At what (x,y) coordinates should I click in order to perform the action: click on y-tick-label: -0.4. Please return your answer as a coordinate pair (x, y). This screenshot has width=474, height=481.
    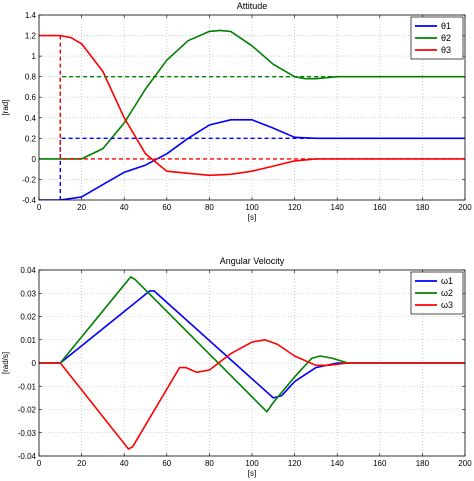
    Looking at the image, I should click on (29, 200).